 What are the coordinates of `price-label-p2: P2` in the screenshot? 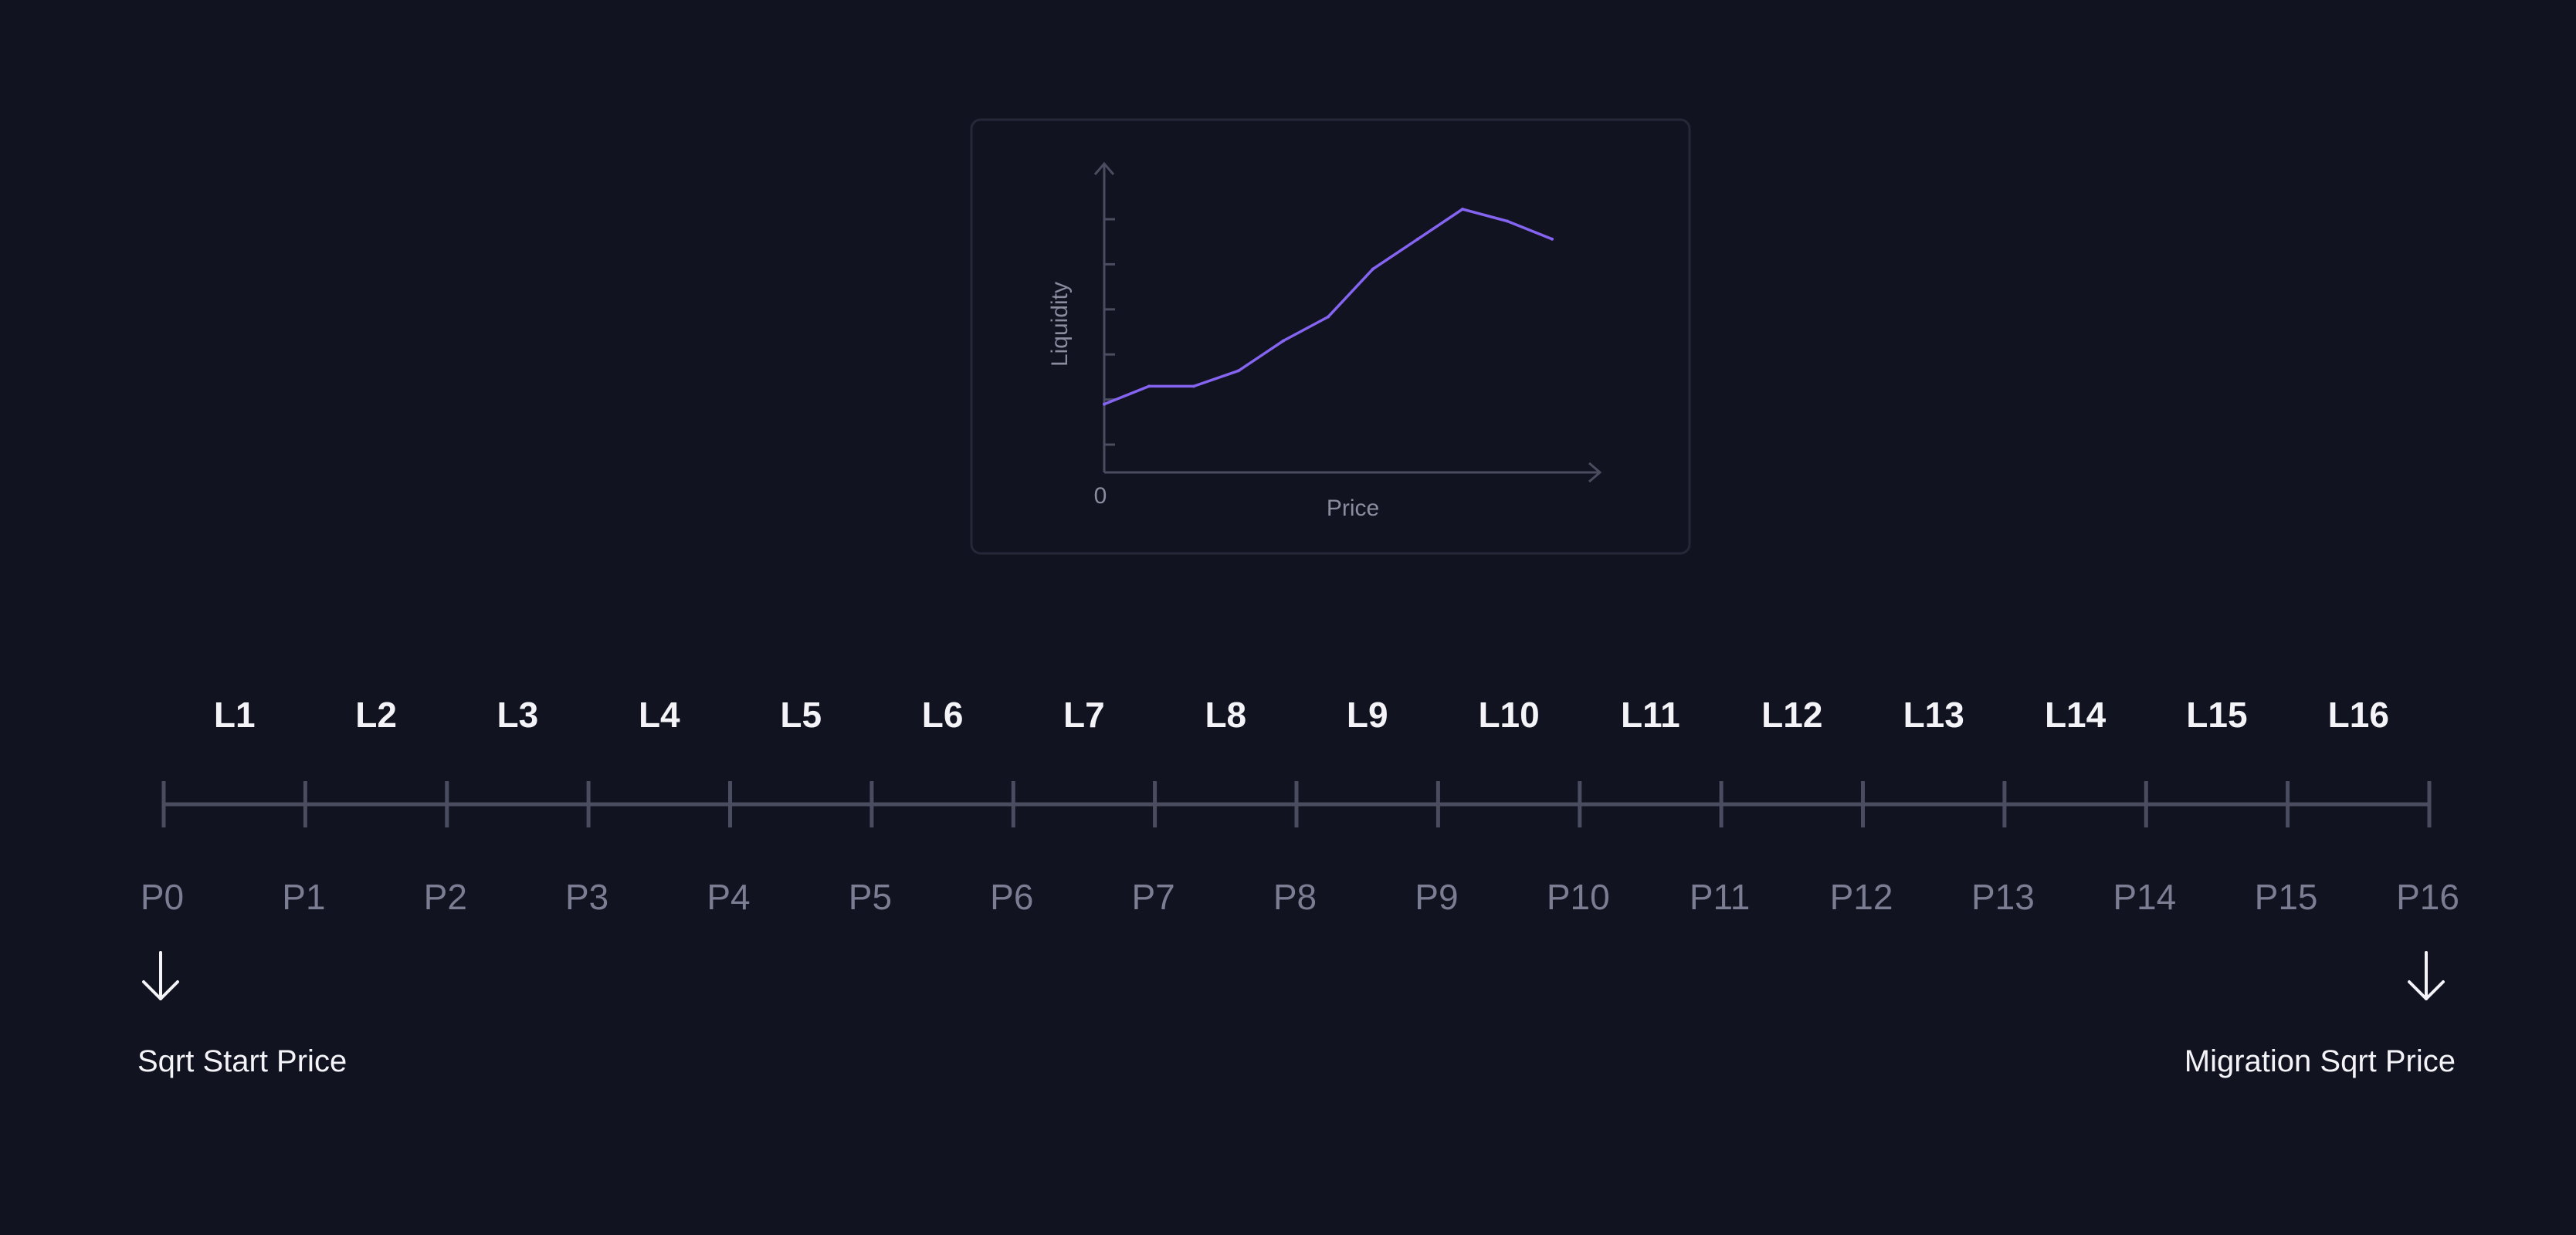 It's located at (445, 897).